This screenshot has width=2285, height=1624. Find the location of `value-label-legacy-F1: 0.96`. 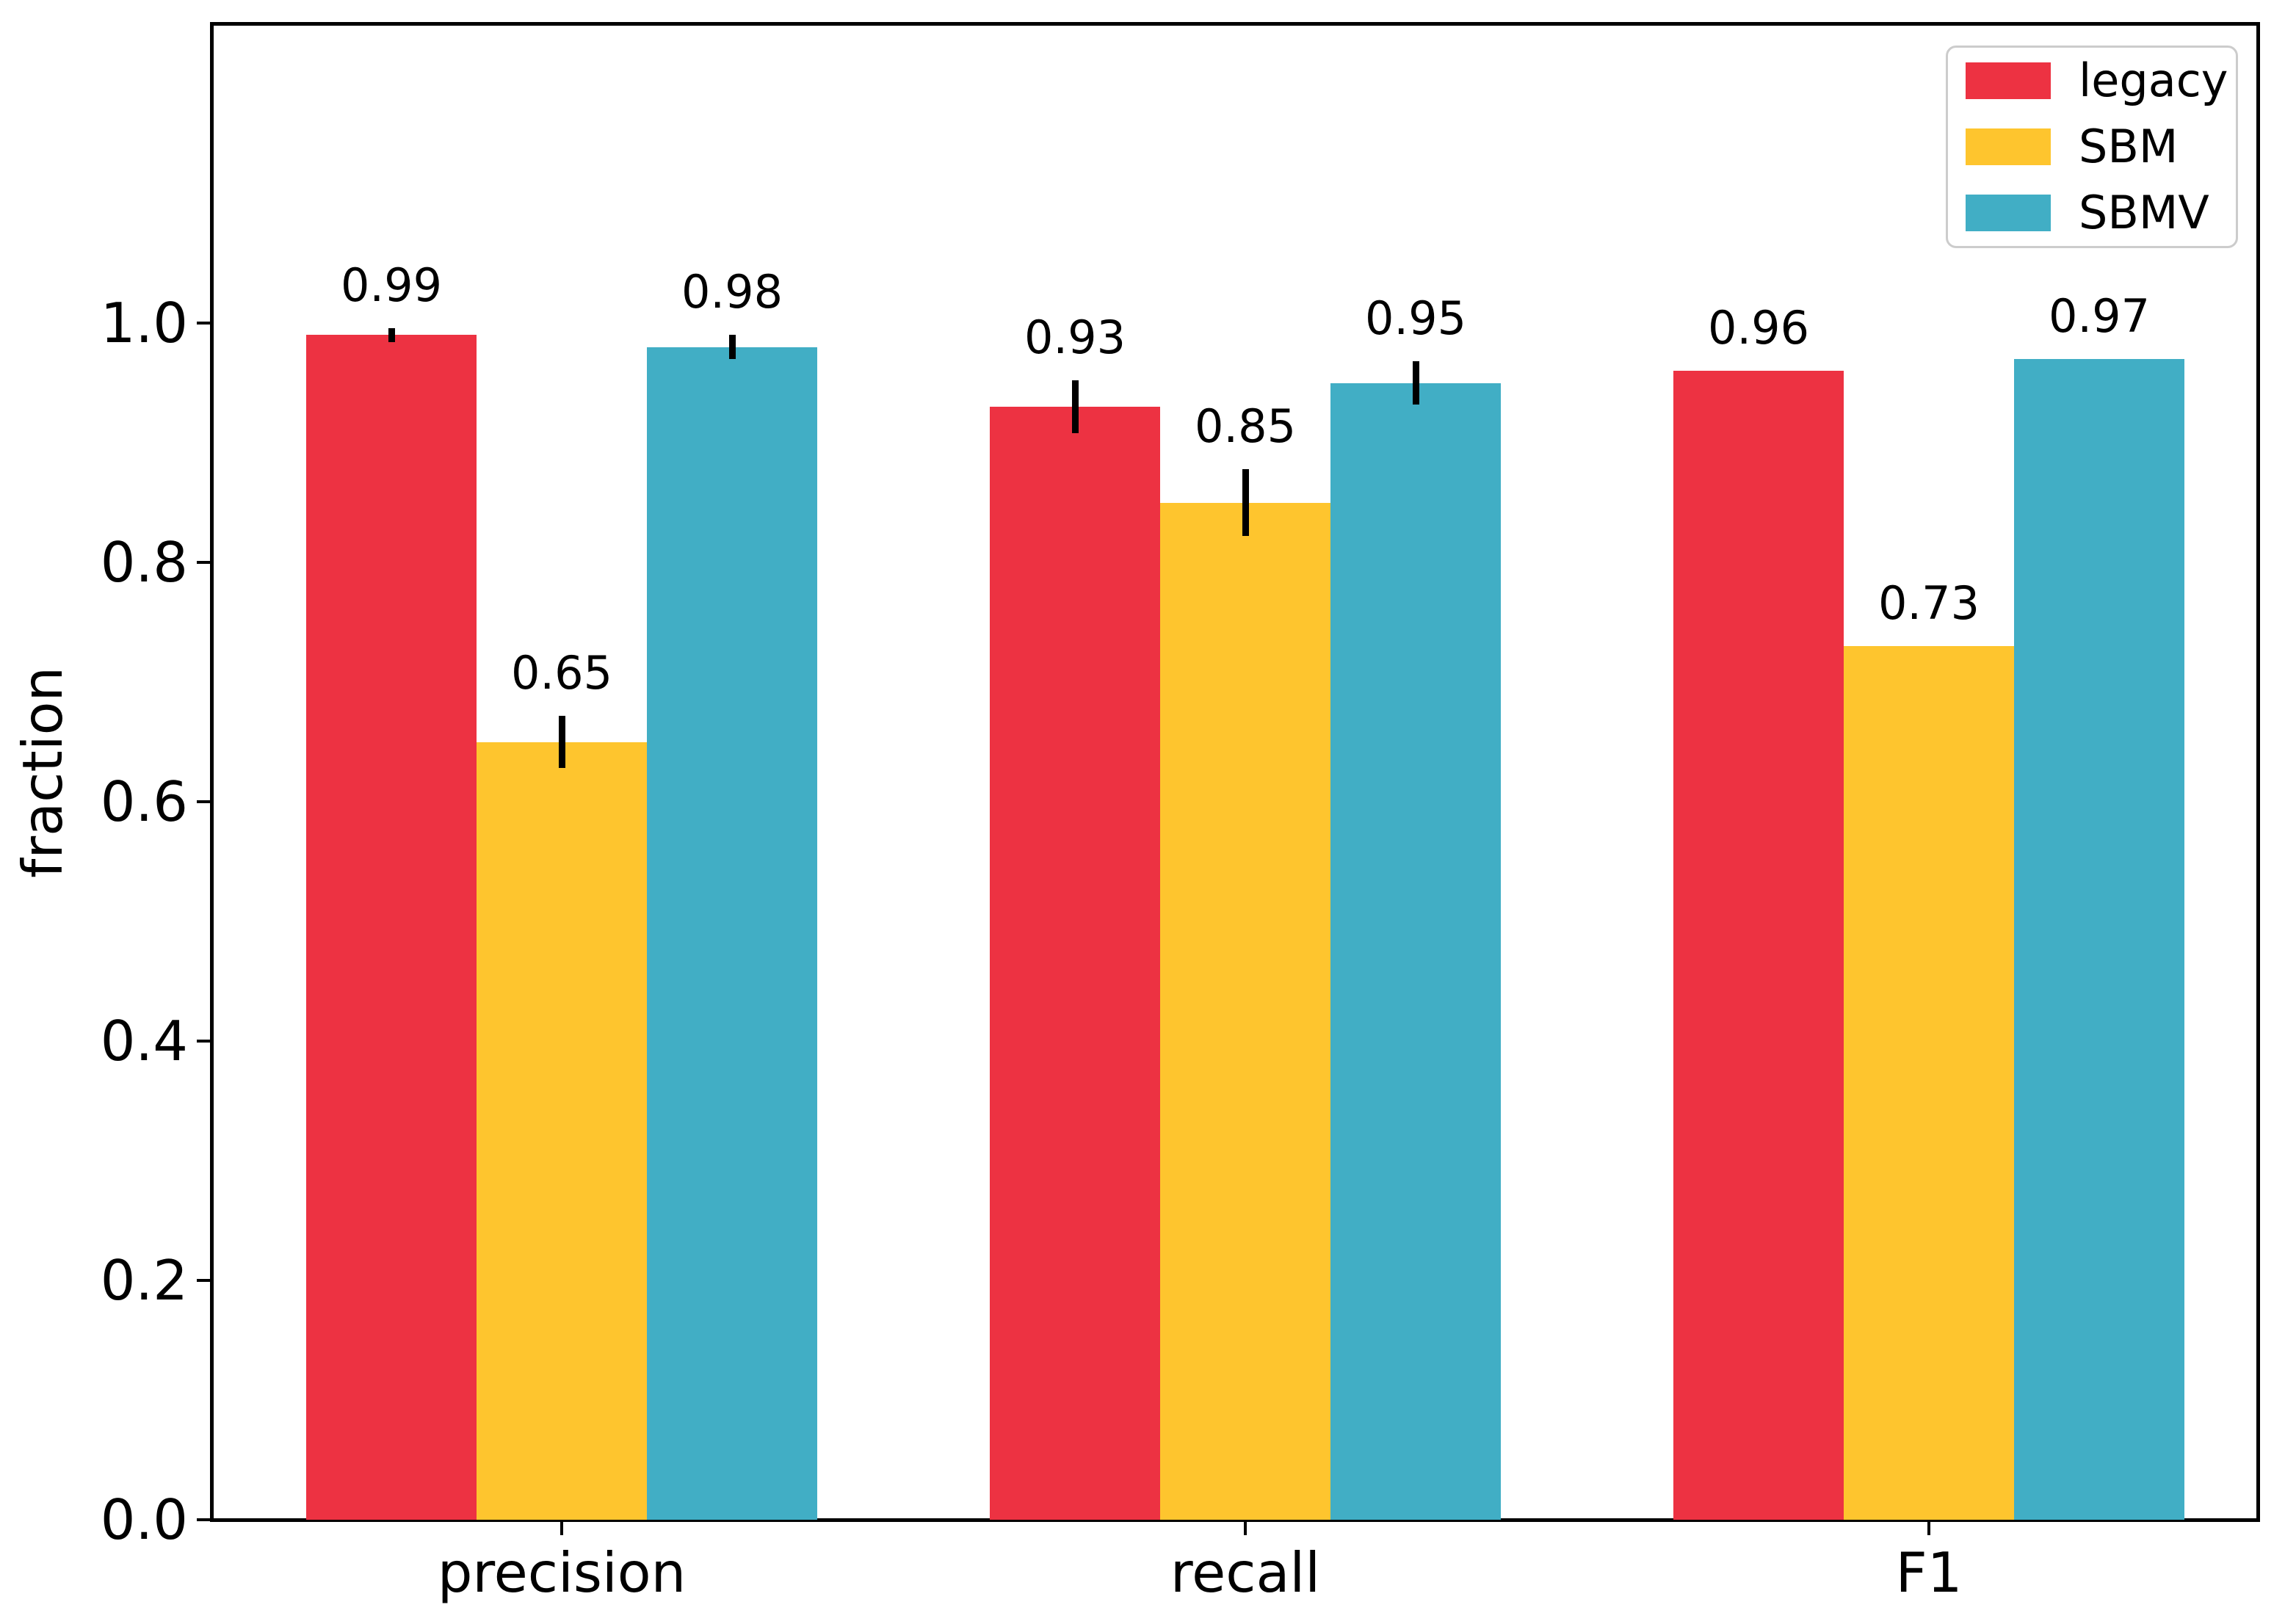

value-label-legacy-F1: 0.96 is located at coordinates (1758, 328).